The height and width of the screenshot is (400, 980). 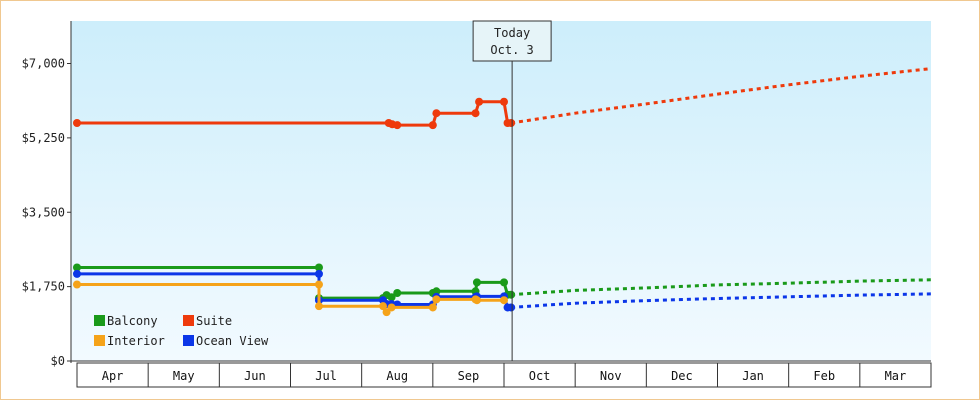 I want to click on y-tick-label: $1,750, so click(x=43, y=287).